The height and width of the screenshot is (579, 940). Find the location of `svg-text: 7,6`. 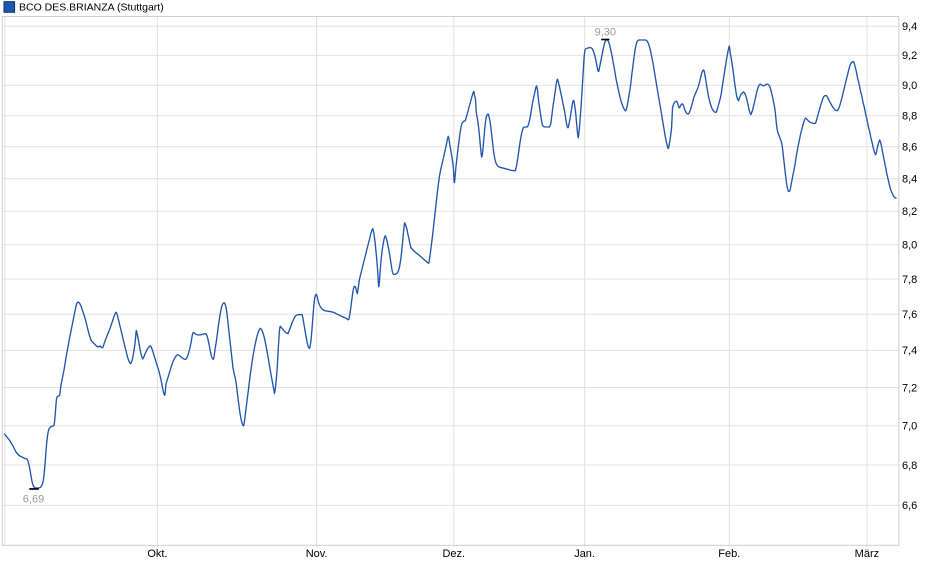

svg-text: 7,6 is located at coordinates (909, 315).